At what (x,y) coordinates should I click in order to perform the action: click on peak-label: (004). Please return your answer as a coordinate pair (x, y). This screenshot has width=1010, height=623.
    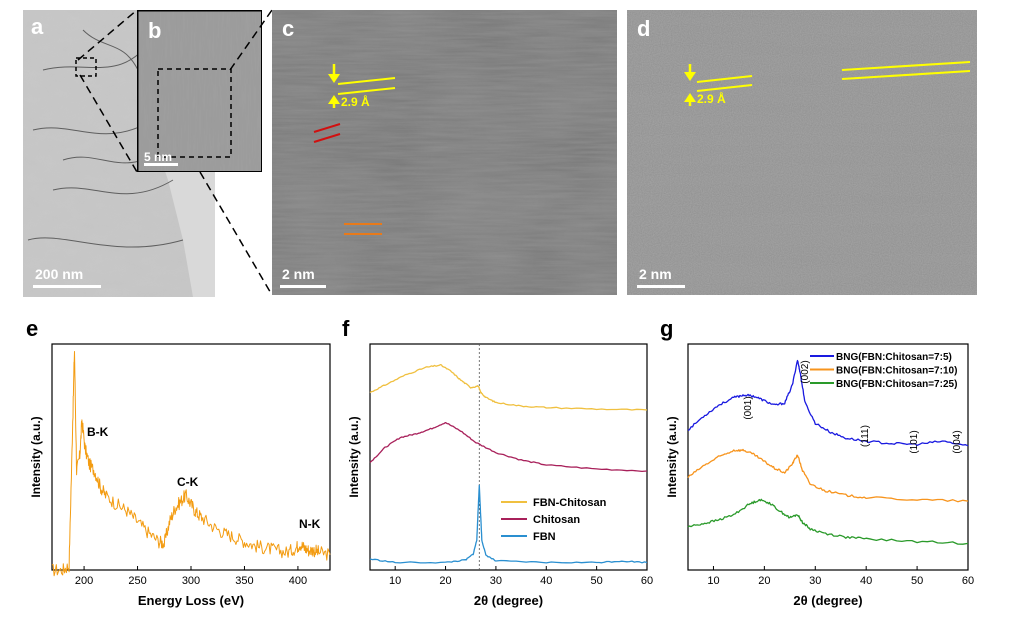
    Looking at the image, I should click on (957, 441).